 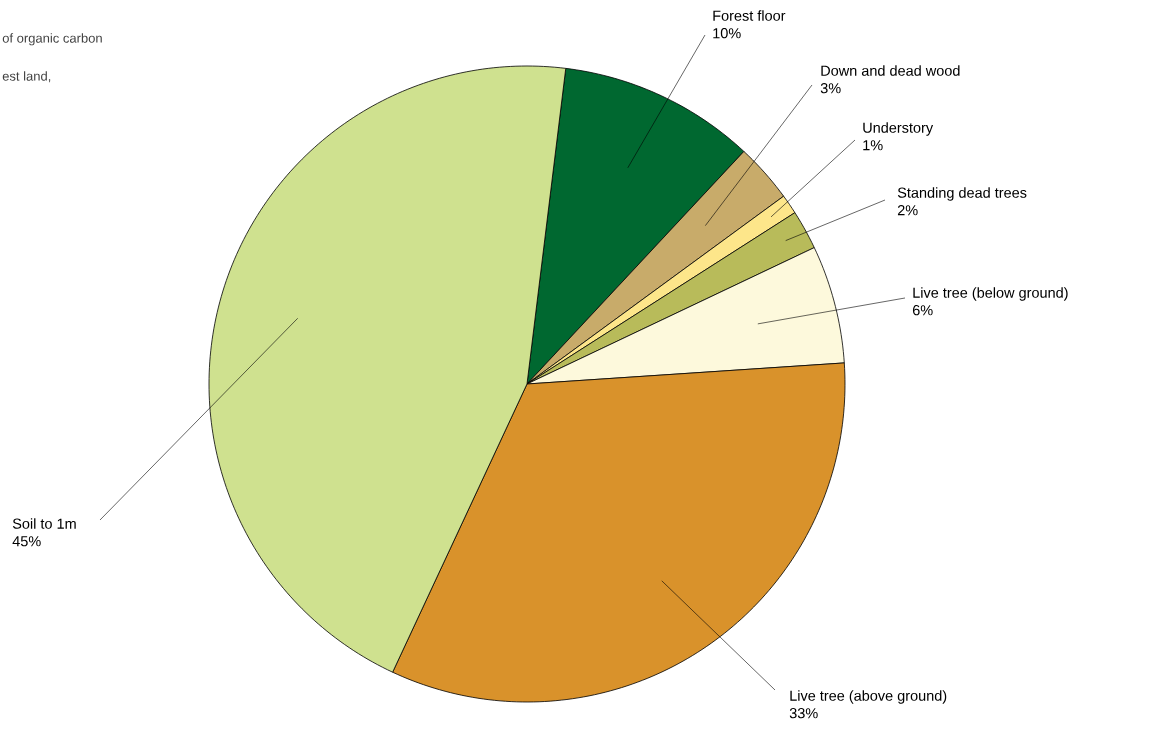 What do you see at coordinates (727, 33) in the screenshot?
I see `data-label: 10%` at bounding box center [727, 33].